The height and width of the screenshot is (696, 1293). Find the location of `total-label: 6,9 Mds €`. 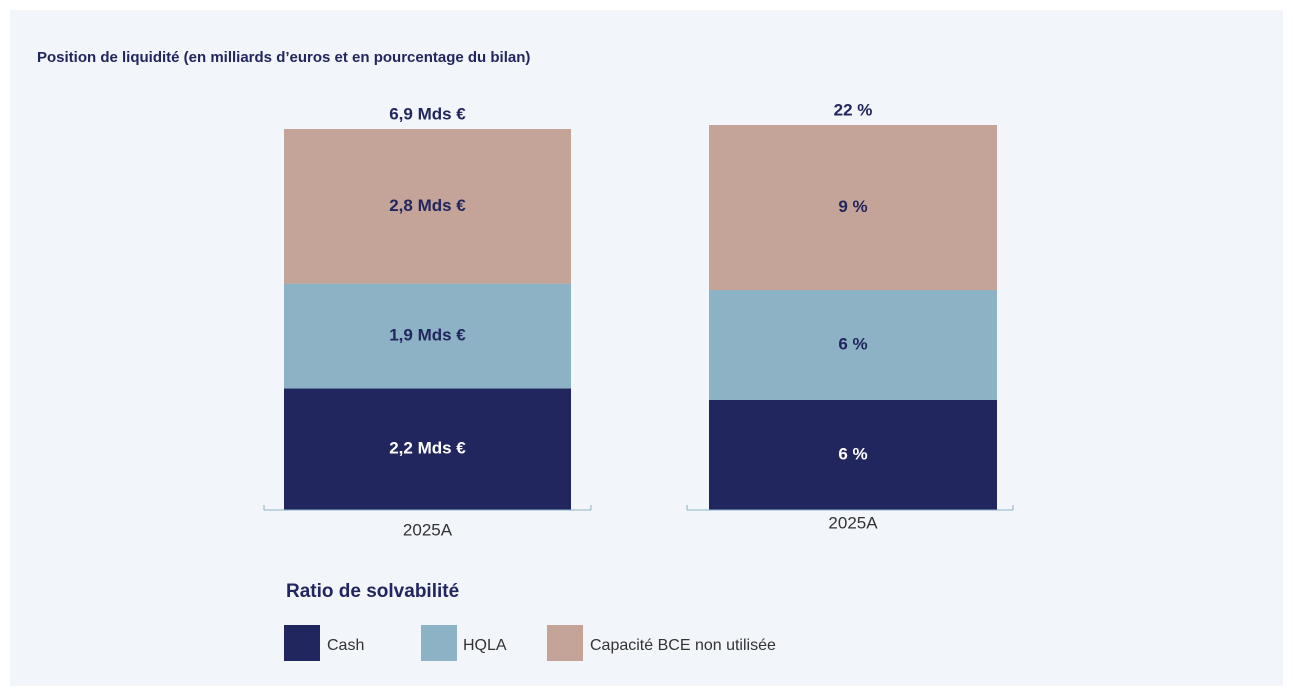

total-label: 6,9 Mds € is located at coordinates (427, 113).